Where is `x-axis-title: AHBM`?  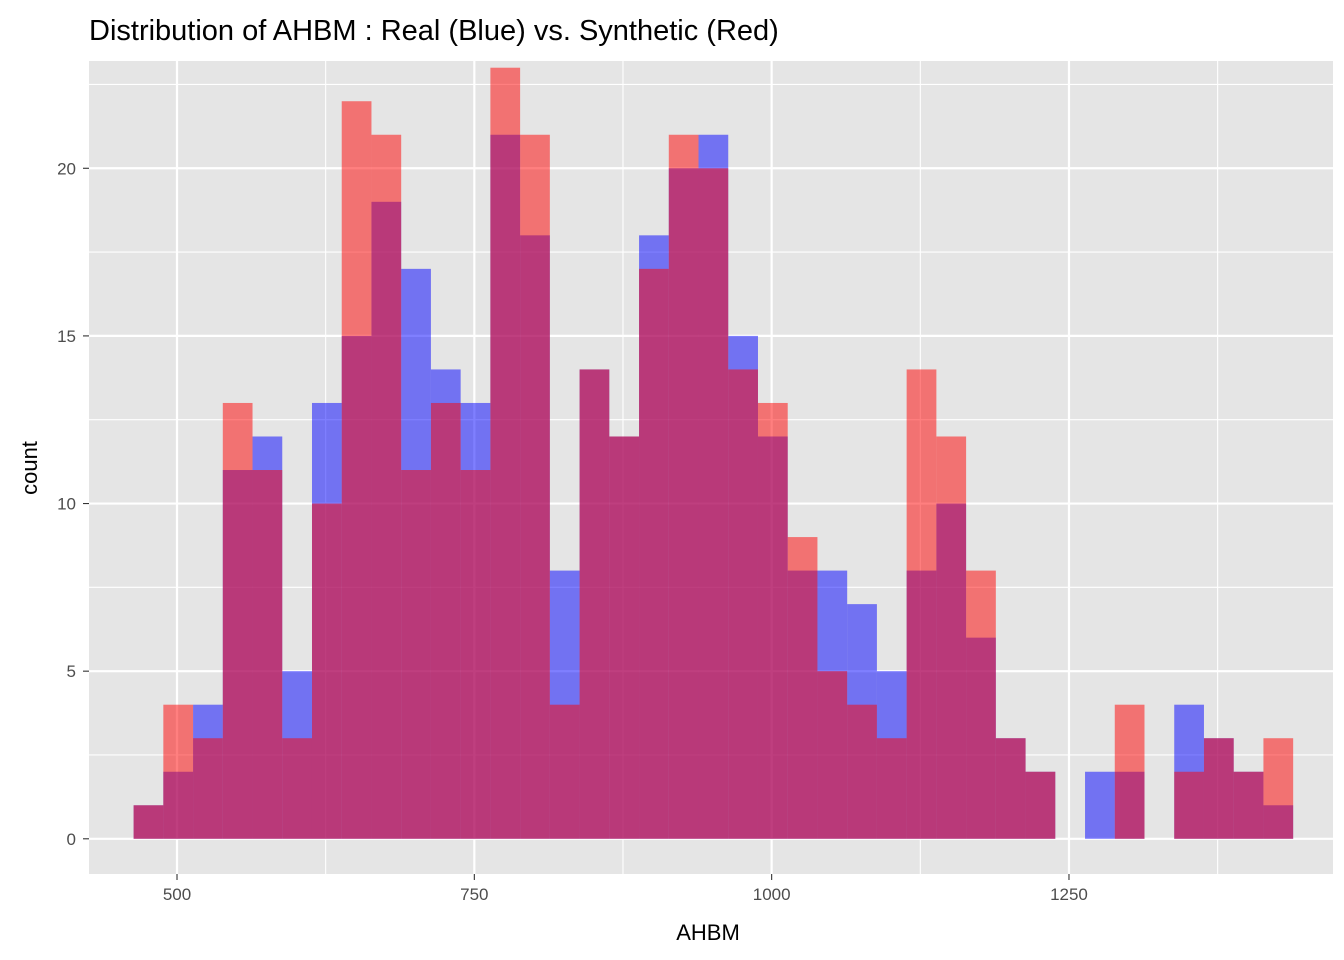 x-axis-title: AHBM is located at coordinates (708, 932).